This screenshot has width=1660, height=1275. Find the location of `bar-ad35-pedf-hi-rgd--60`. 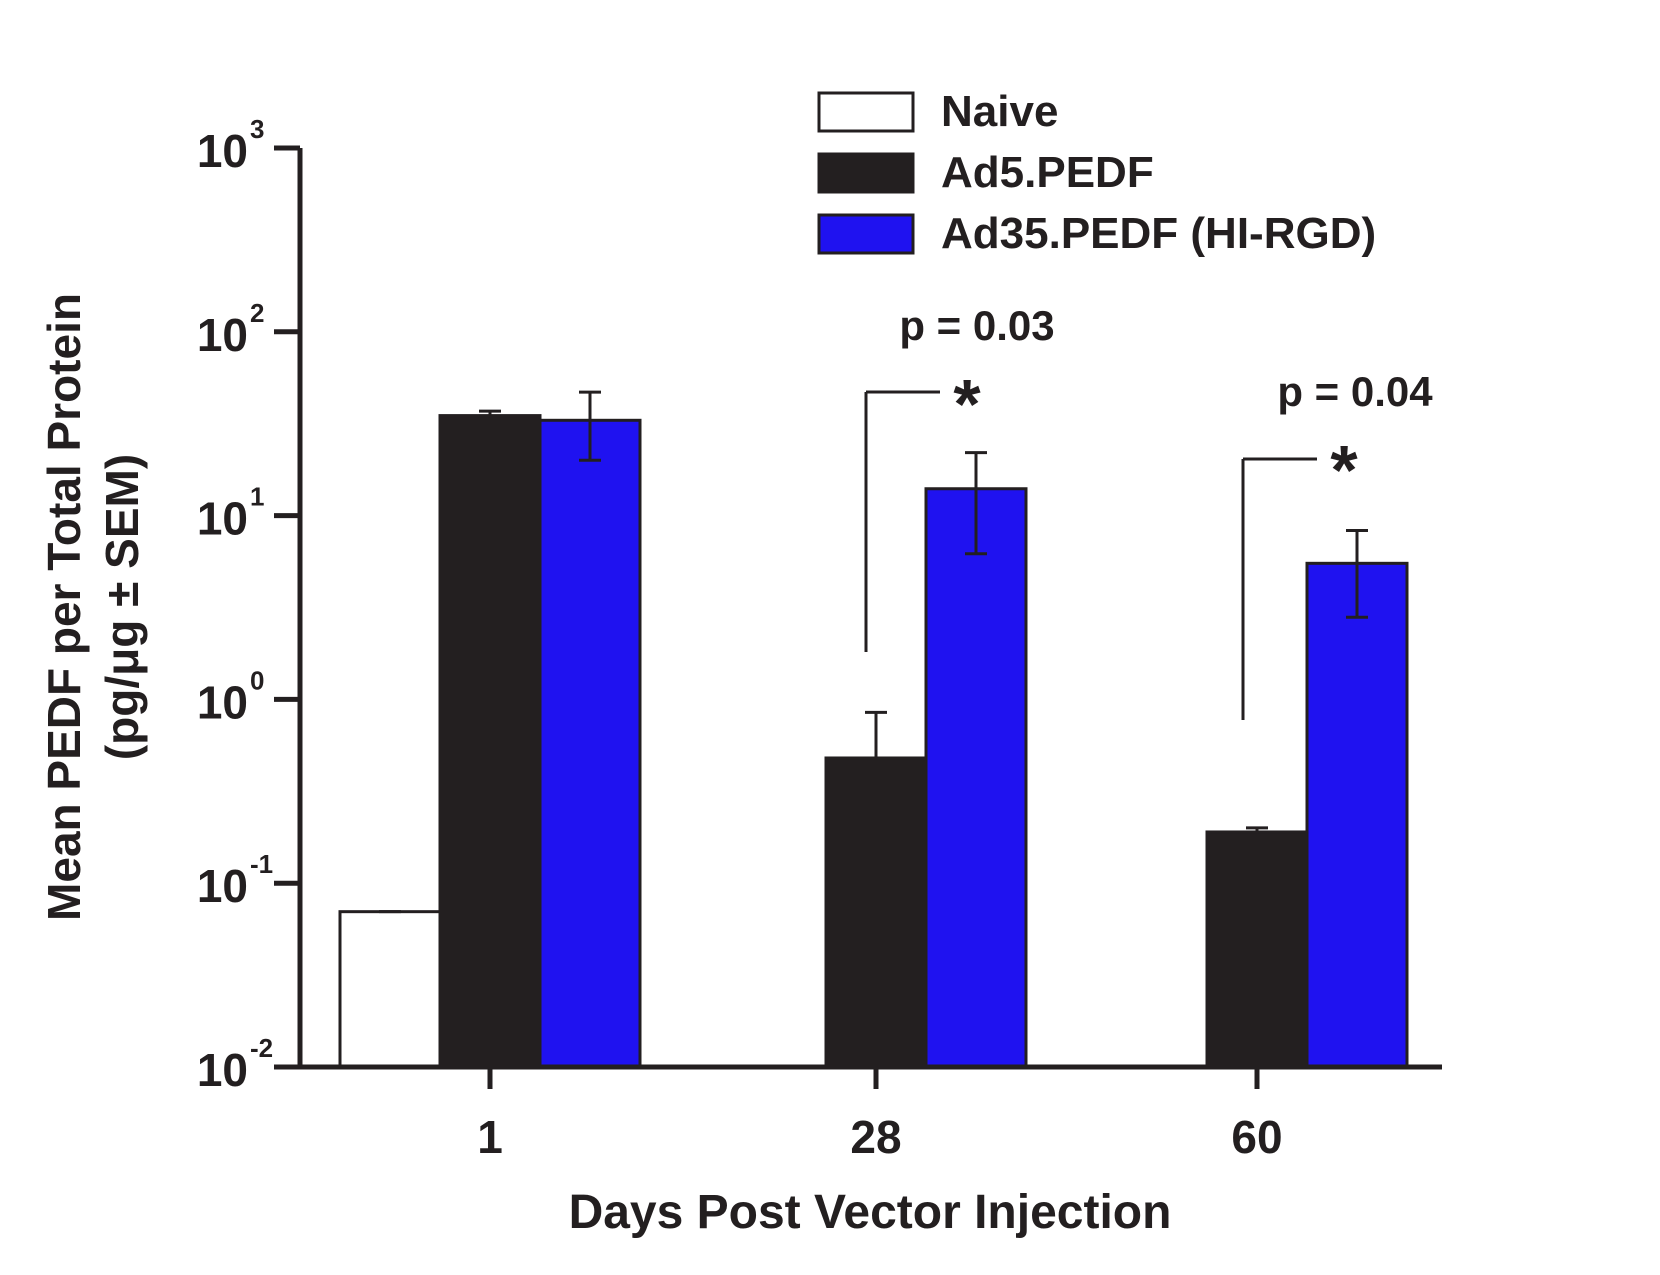

bar-ad35-pedf-hi-rgd--60 is located at coordinates (1357, 815).